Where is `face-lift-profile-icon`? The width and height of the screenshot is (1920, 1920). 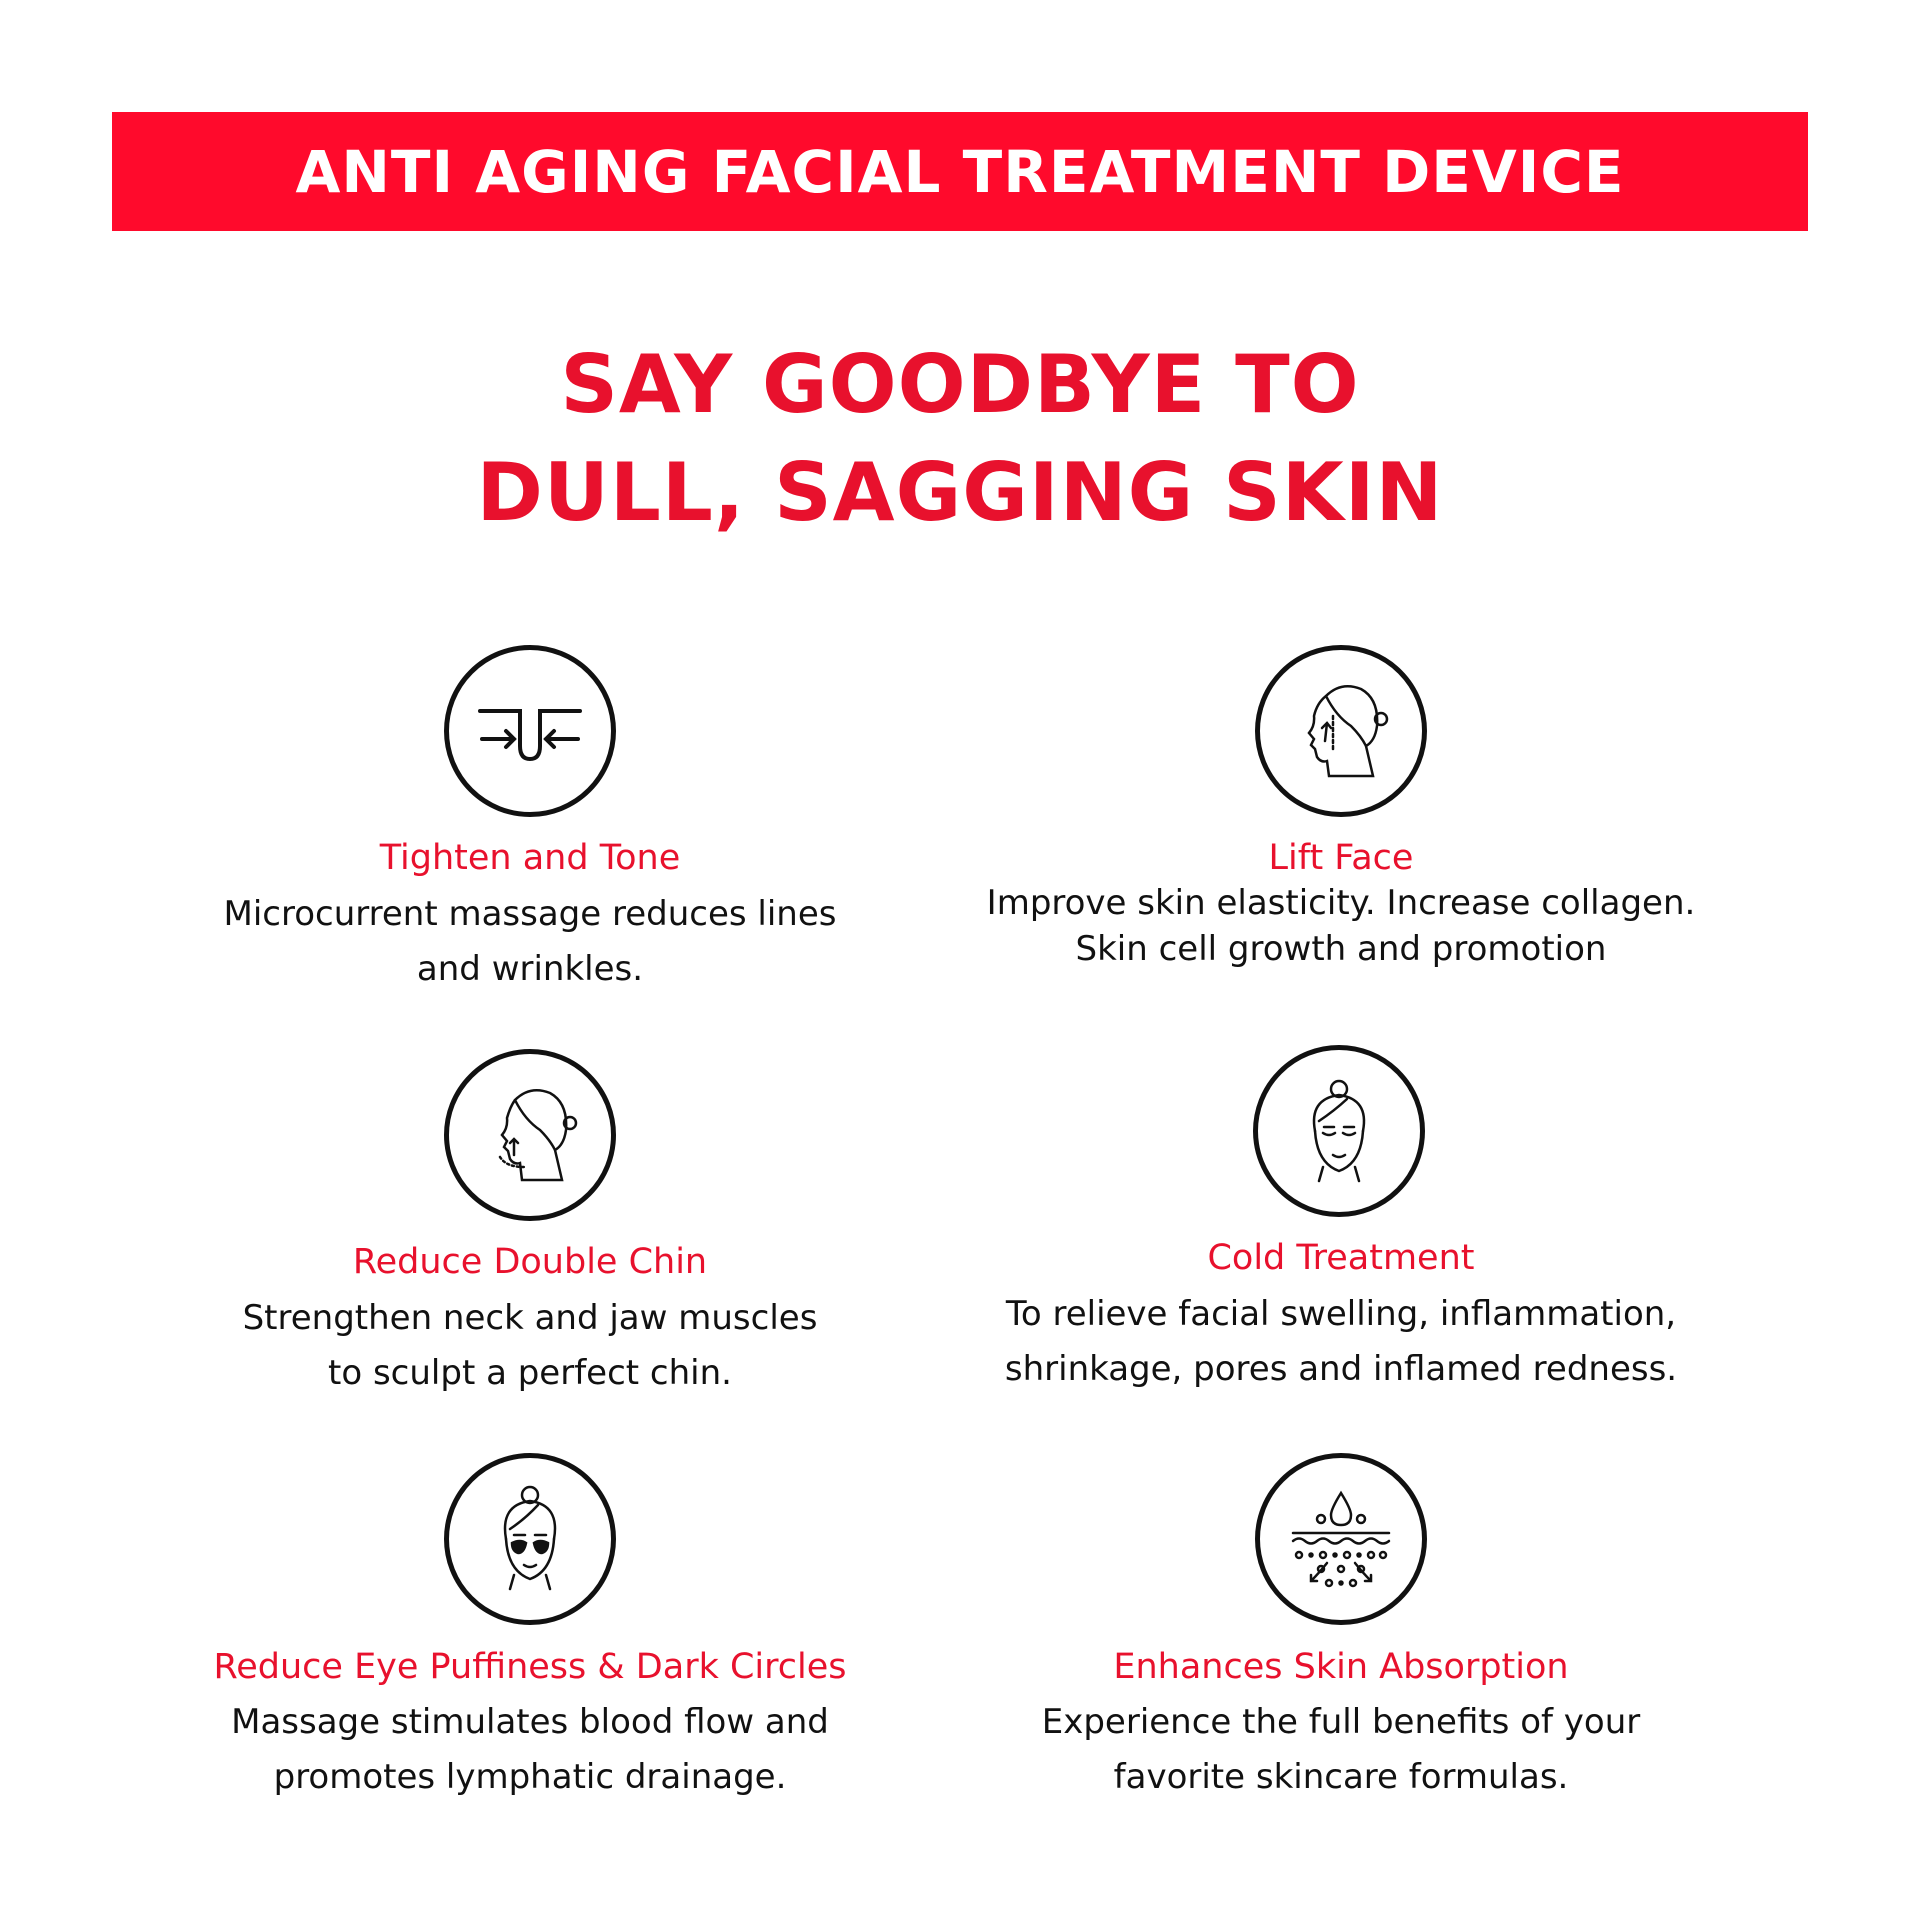 face-lift-profile-icon is located at coordinates (1341, 731).